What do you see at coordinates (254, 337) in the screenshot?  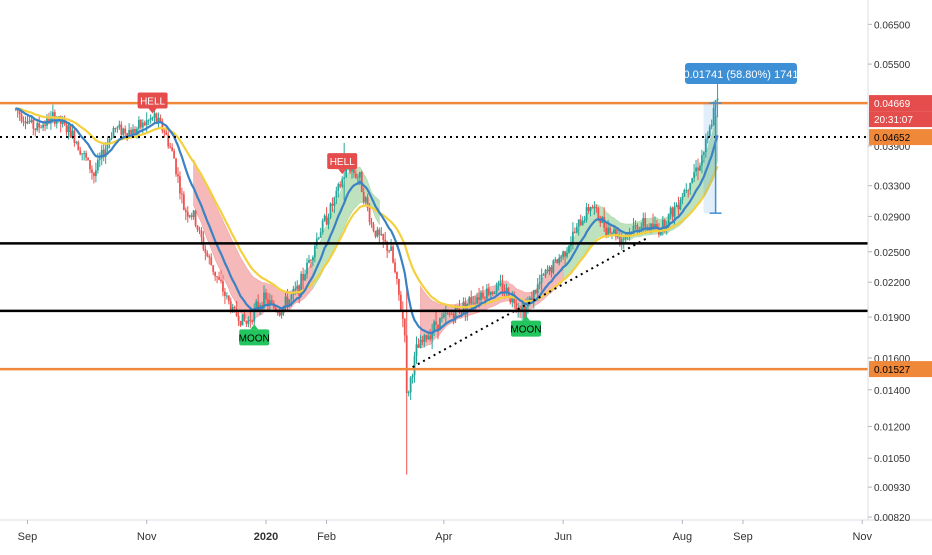 I see `moon-signal-badge` at bounding box center [254, 337].